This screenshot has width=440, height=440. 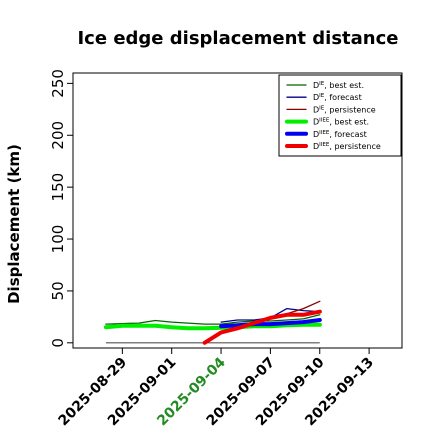 I want to click on legend-entry: DIIEE, forecast, so click(x=340, y=134).